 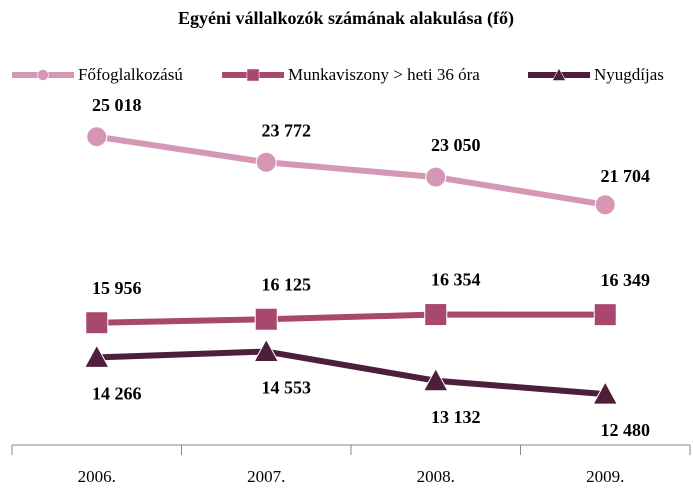 What do you see at coordinates (605, 476) in the screenshot?
I see `x-tick-label: 2009.` at bounding box center [605, 476].